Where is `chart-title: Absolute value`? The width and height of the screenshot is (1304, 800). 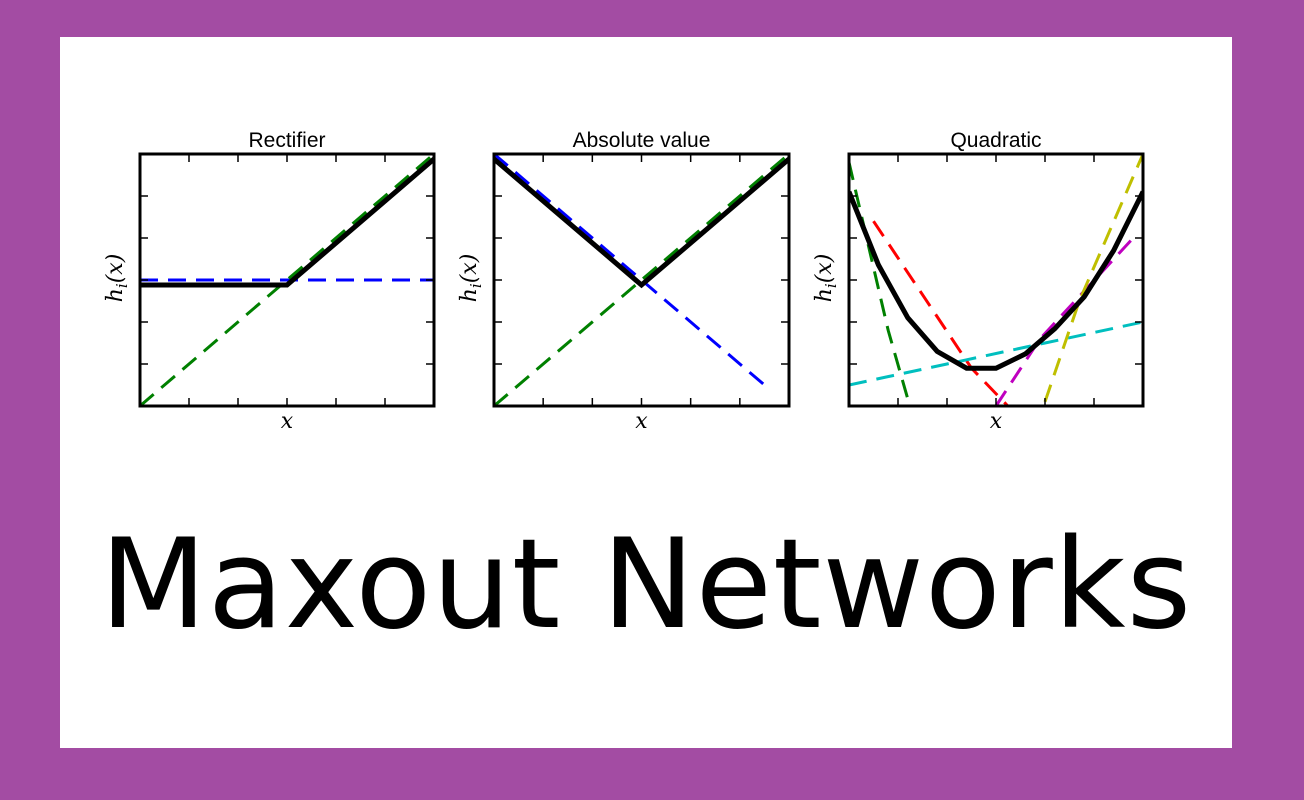
chart-title: Absolute value is located at coordinates (642, 140).